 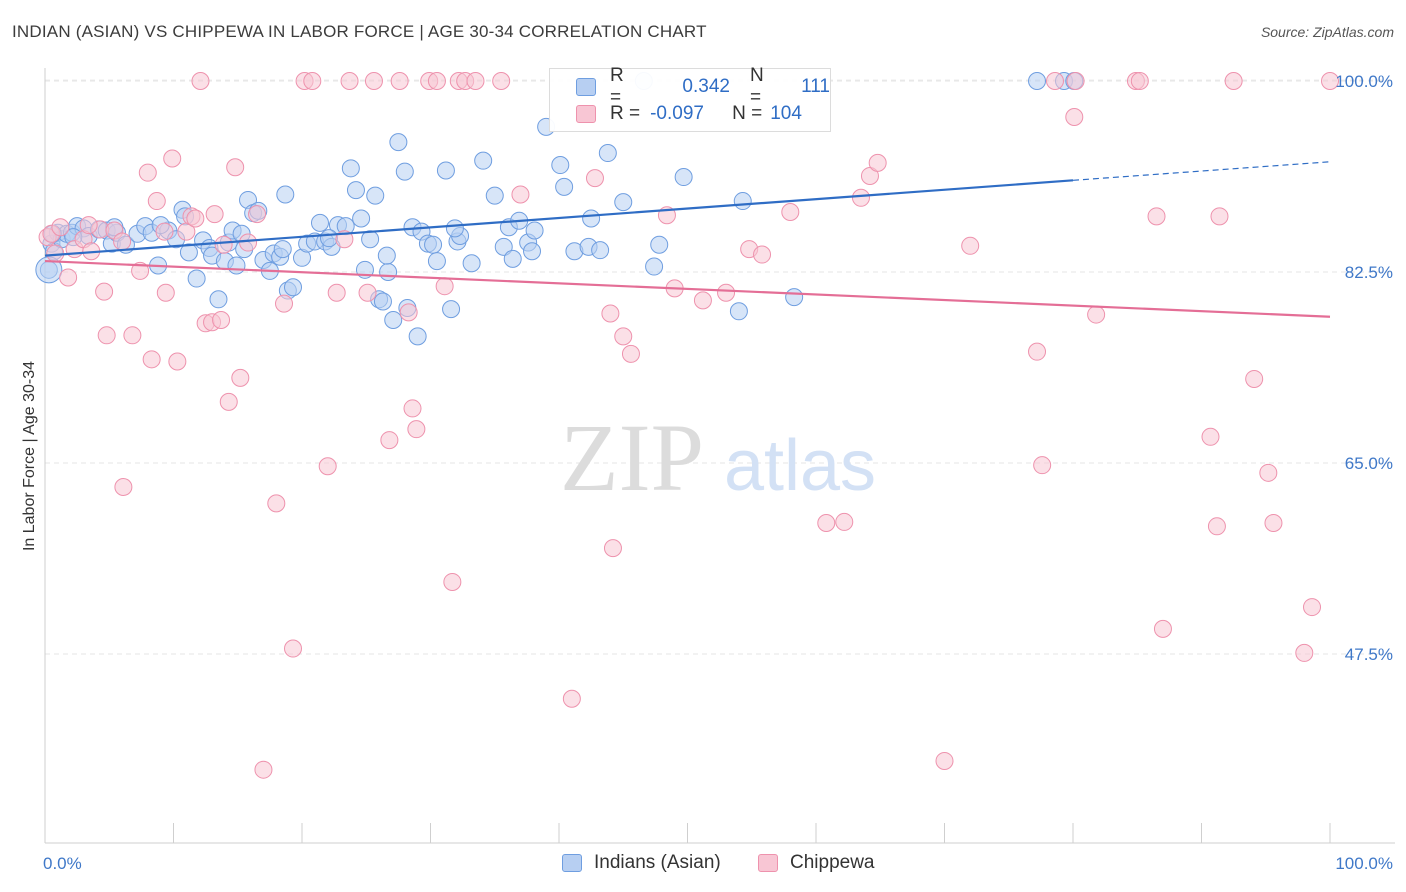 What do you see at coordinates (677, 113) in the screenshot?
I see `legend-r-value: -0.097` at bounding box center [677, 113].